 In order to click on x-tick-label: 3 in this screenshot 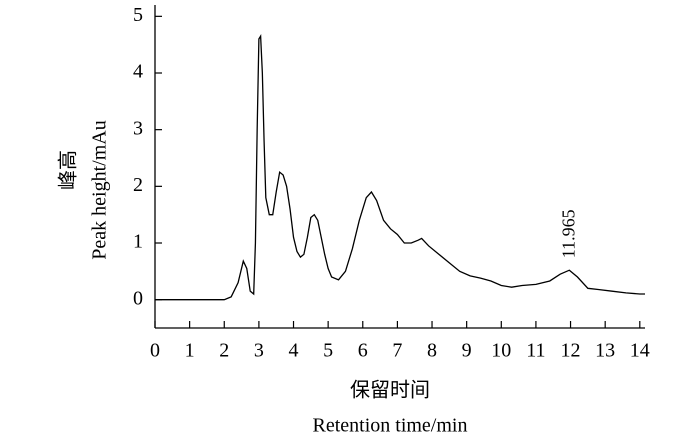, I will do `click(259, 351)`.